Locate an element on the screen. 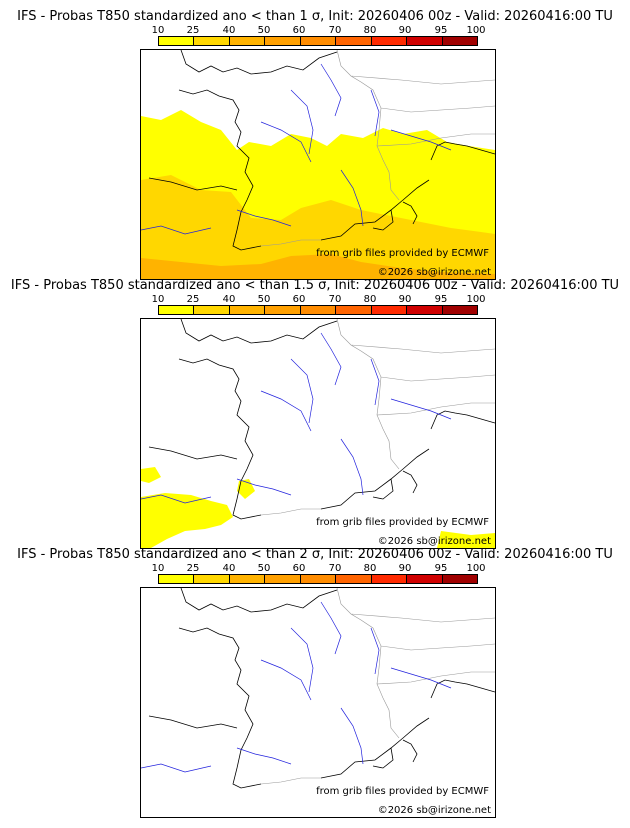 Image resolution: width=630 pixels, height=828 pixels. probability-area-mid is located at coordinates (318, 227).